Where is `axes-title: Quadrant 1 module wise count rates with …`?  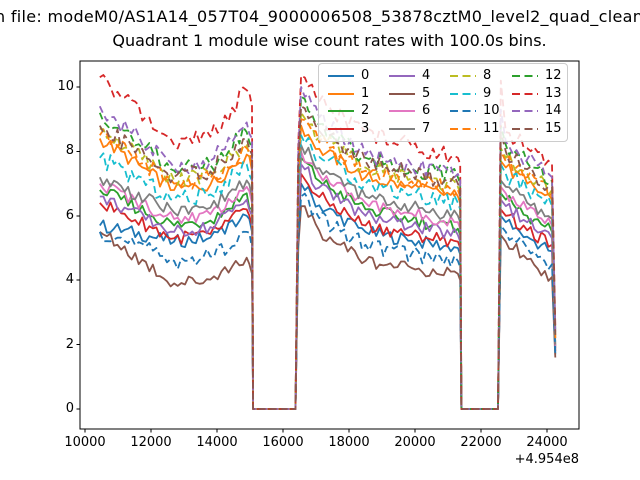 axes-title: Quadrant 1 module wise count rates with … is located at coordinates (329, 40).